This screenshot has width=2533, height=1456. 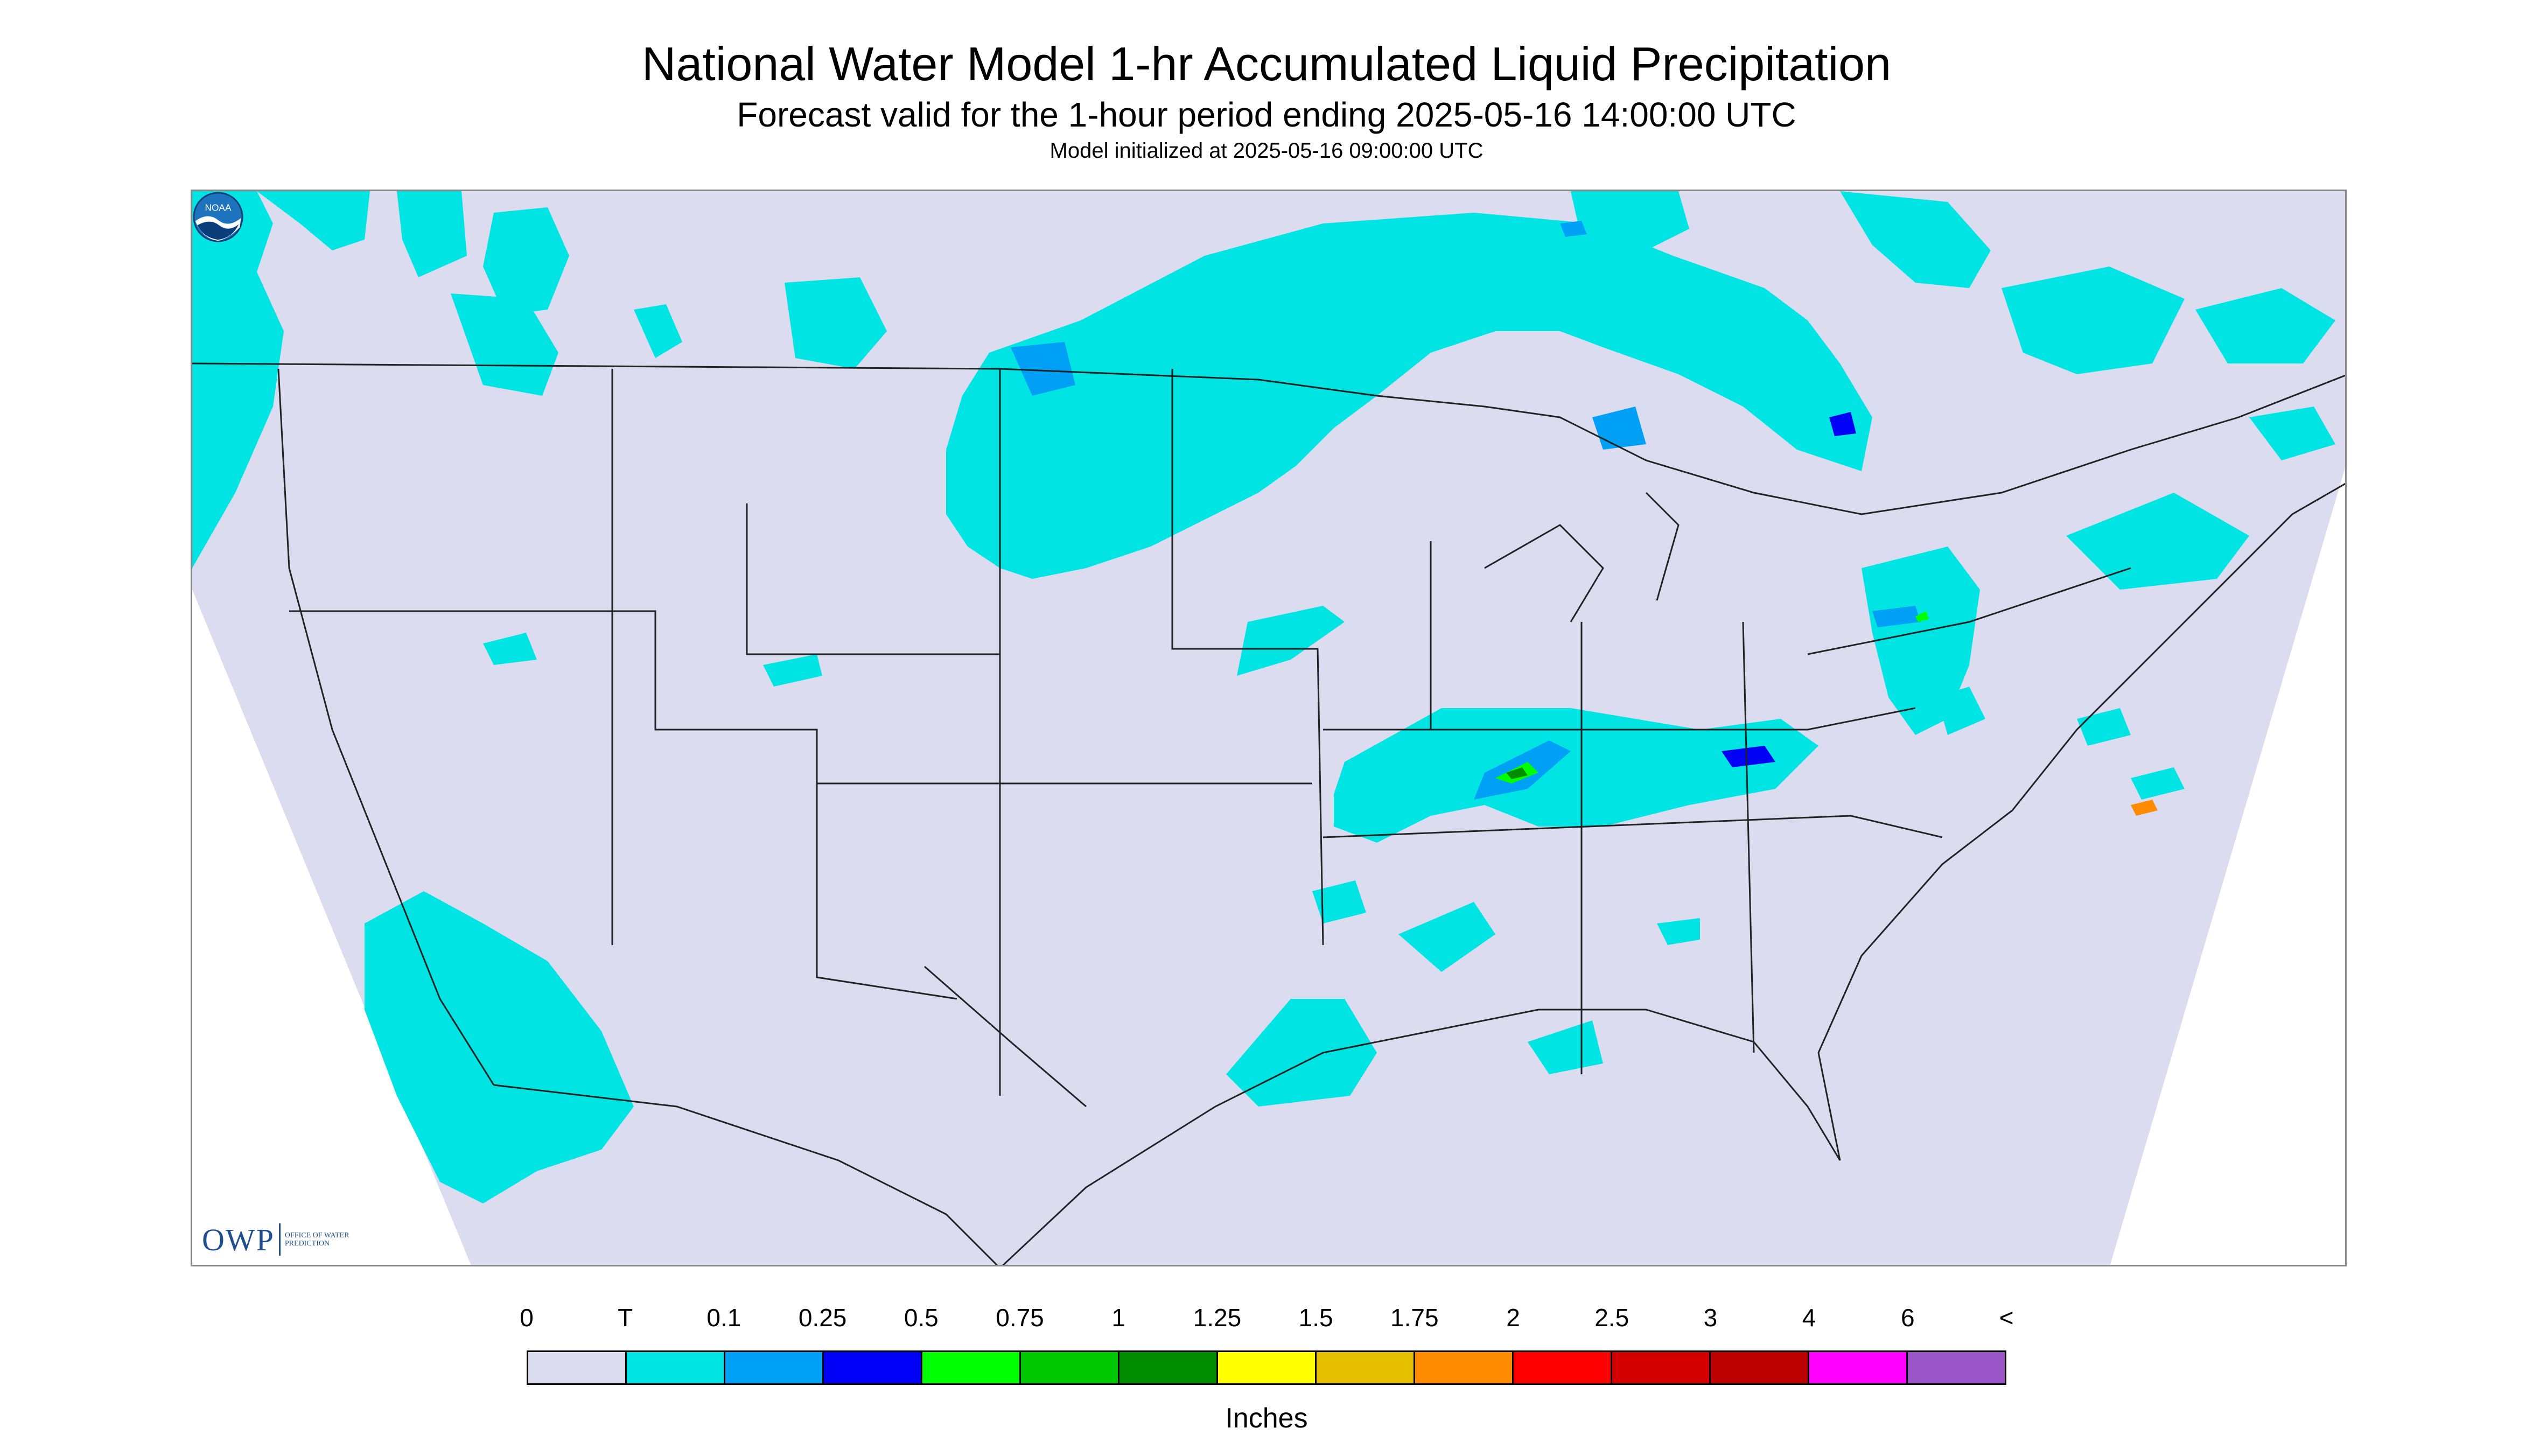 What do you see at coordinates (1710, 1318) in the screenshot?
I see `legend-label: 3` at bounding box center [1710, 1318].